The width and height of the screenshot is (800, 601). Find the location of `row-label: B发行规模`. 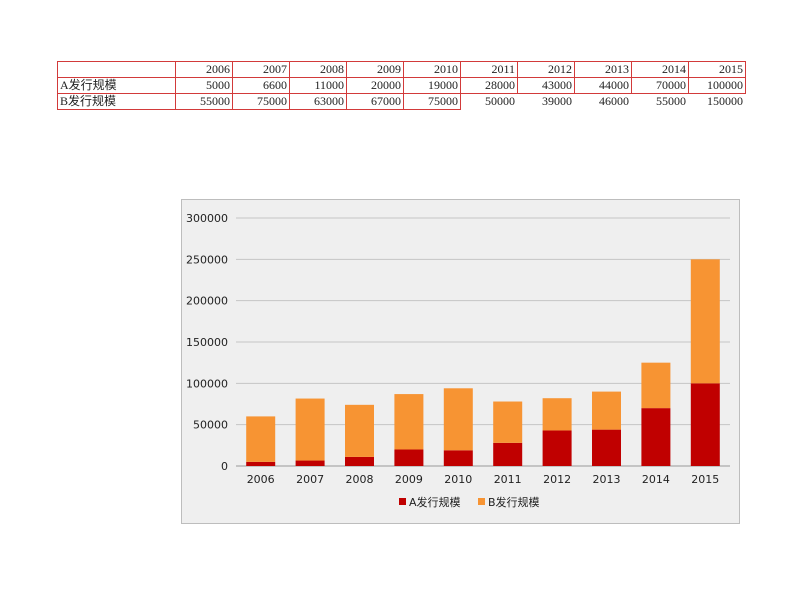

row-label: B发行规模 is located at coordinates (116, 101).